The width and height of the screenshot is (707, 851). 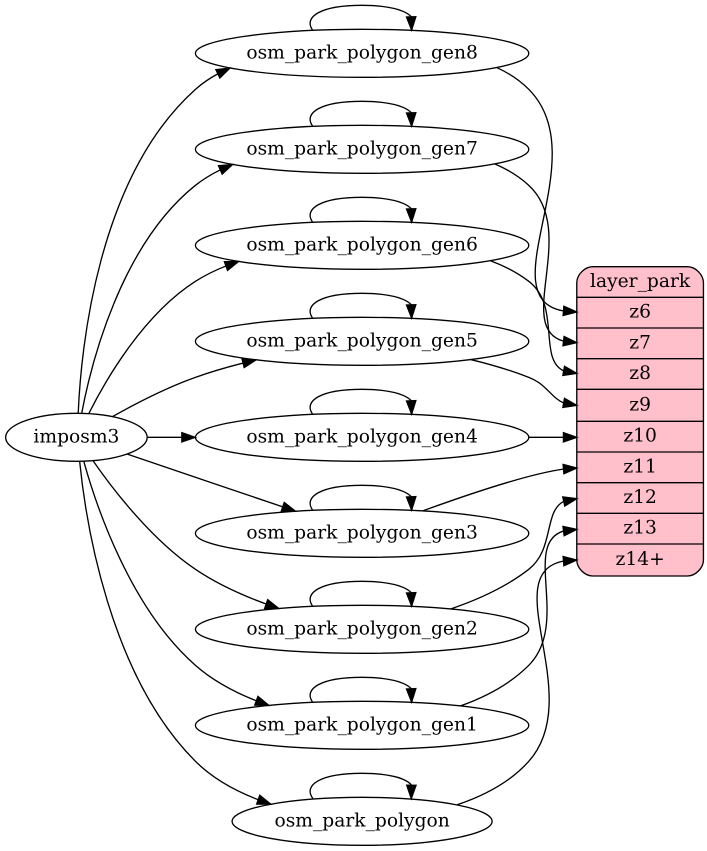 What do you see at coordinates (362, 244) in the screenshot?
I see `svg-text: osm_park_polygon_gen6` at bounding box center [362, 244].